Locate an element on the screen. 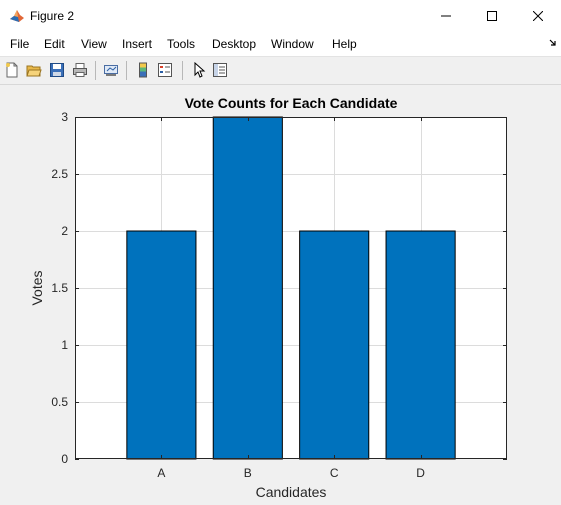 The width and height of the screenshot is (561, 505). insert-legend-icon is located at coordinates (165, 70).